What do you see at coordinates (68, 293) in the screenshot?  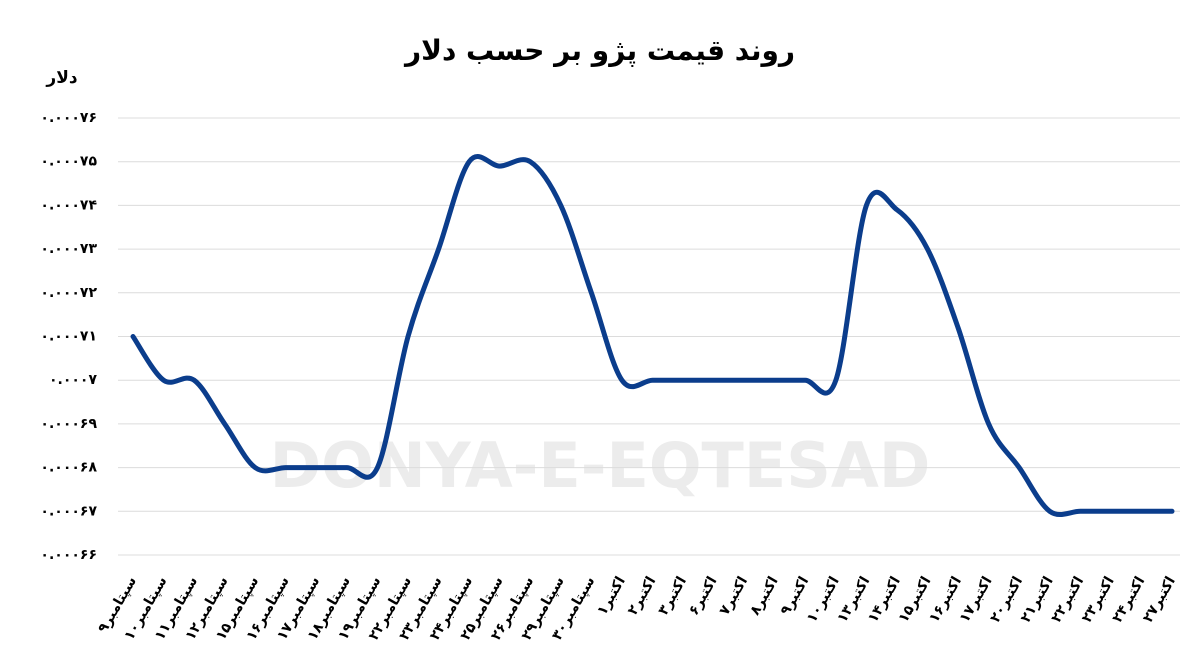 I see `y-tick-label: ۰.۰۰۰۷۲` at bounding box center [68, 293].